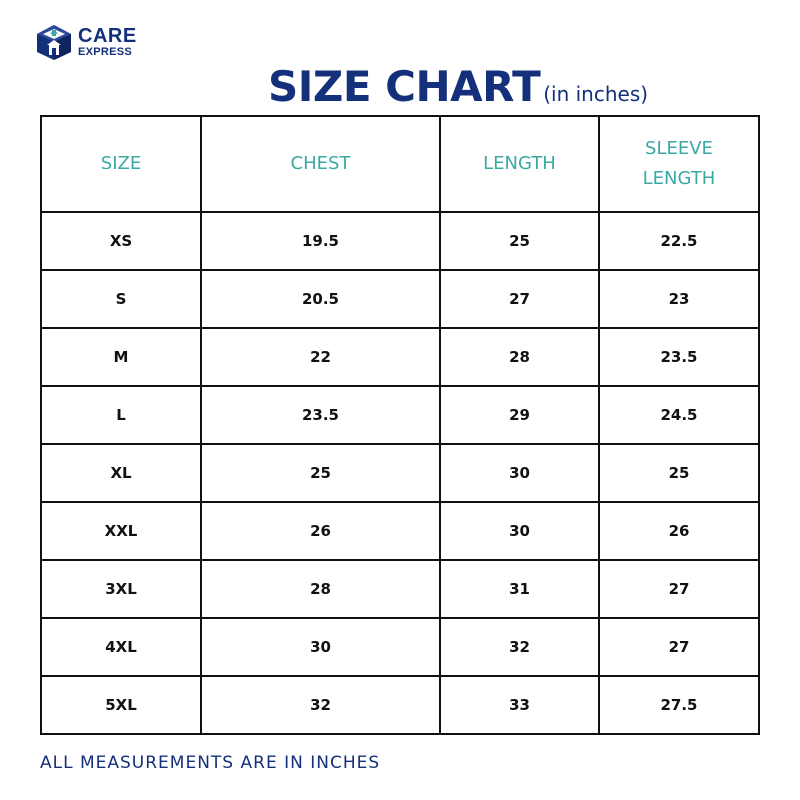  What do you see at coordinates (519, 705) in the screenshot?
I see `cell-length: 33` at bounding box center [519, 705].